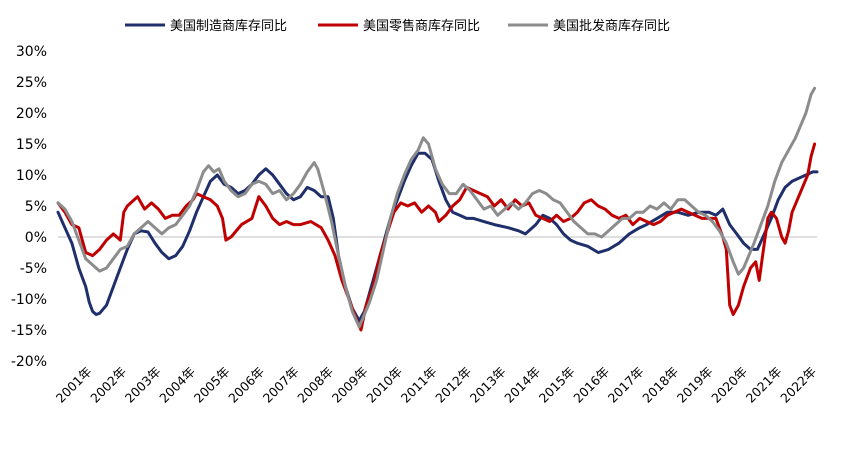 Image resolution: width=844 pixels, height=453 pixels. What do you see at coordinates (228, 26) in the screenshot?
I see `legend-label-1: 美国制造商库存同比` at bounding box center [228, 26].